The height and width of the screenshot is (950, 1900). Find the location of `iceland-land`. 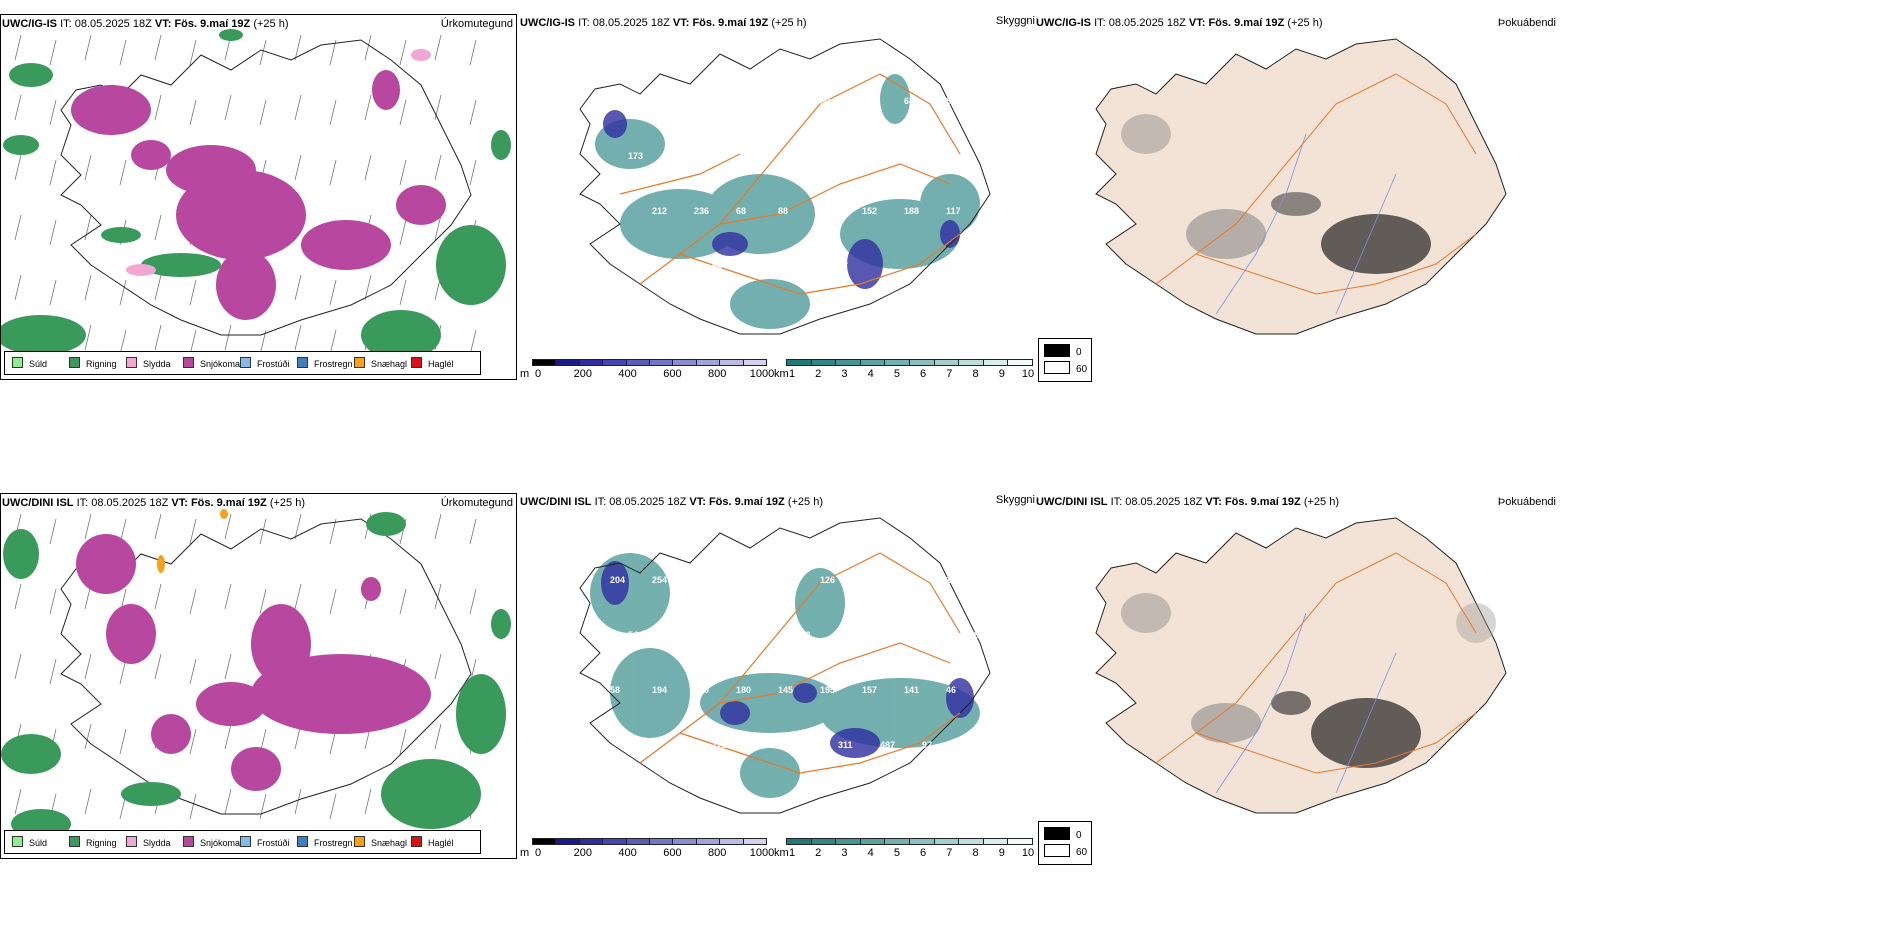

iceland-land is located at coordinates (1301, 186).